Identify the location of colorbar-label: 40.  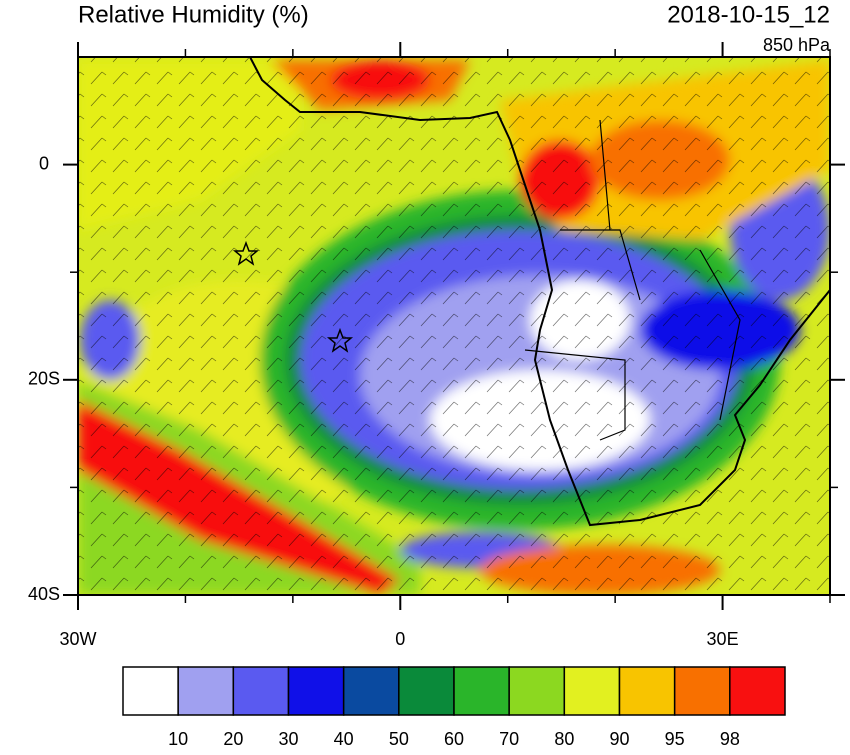
(344, 739).